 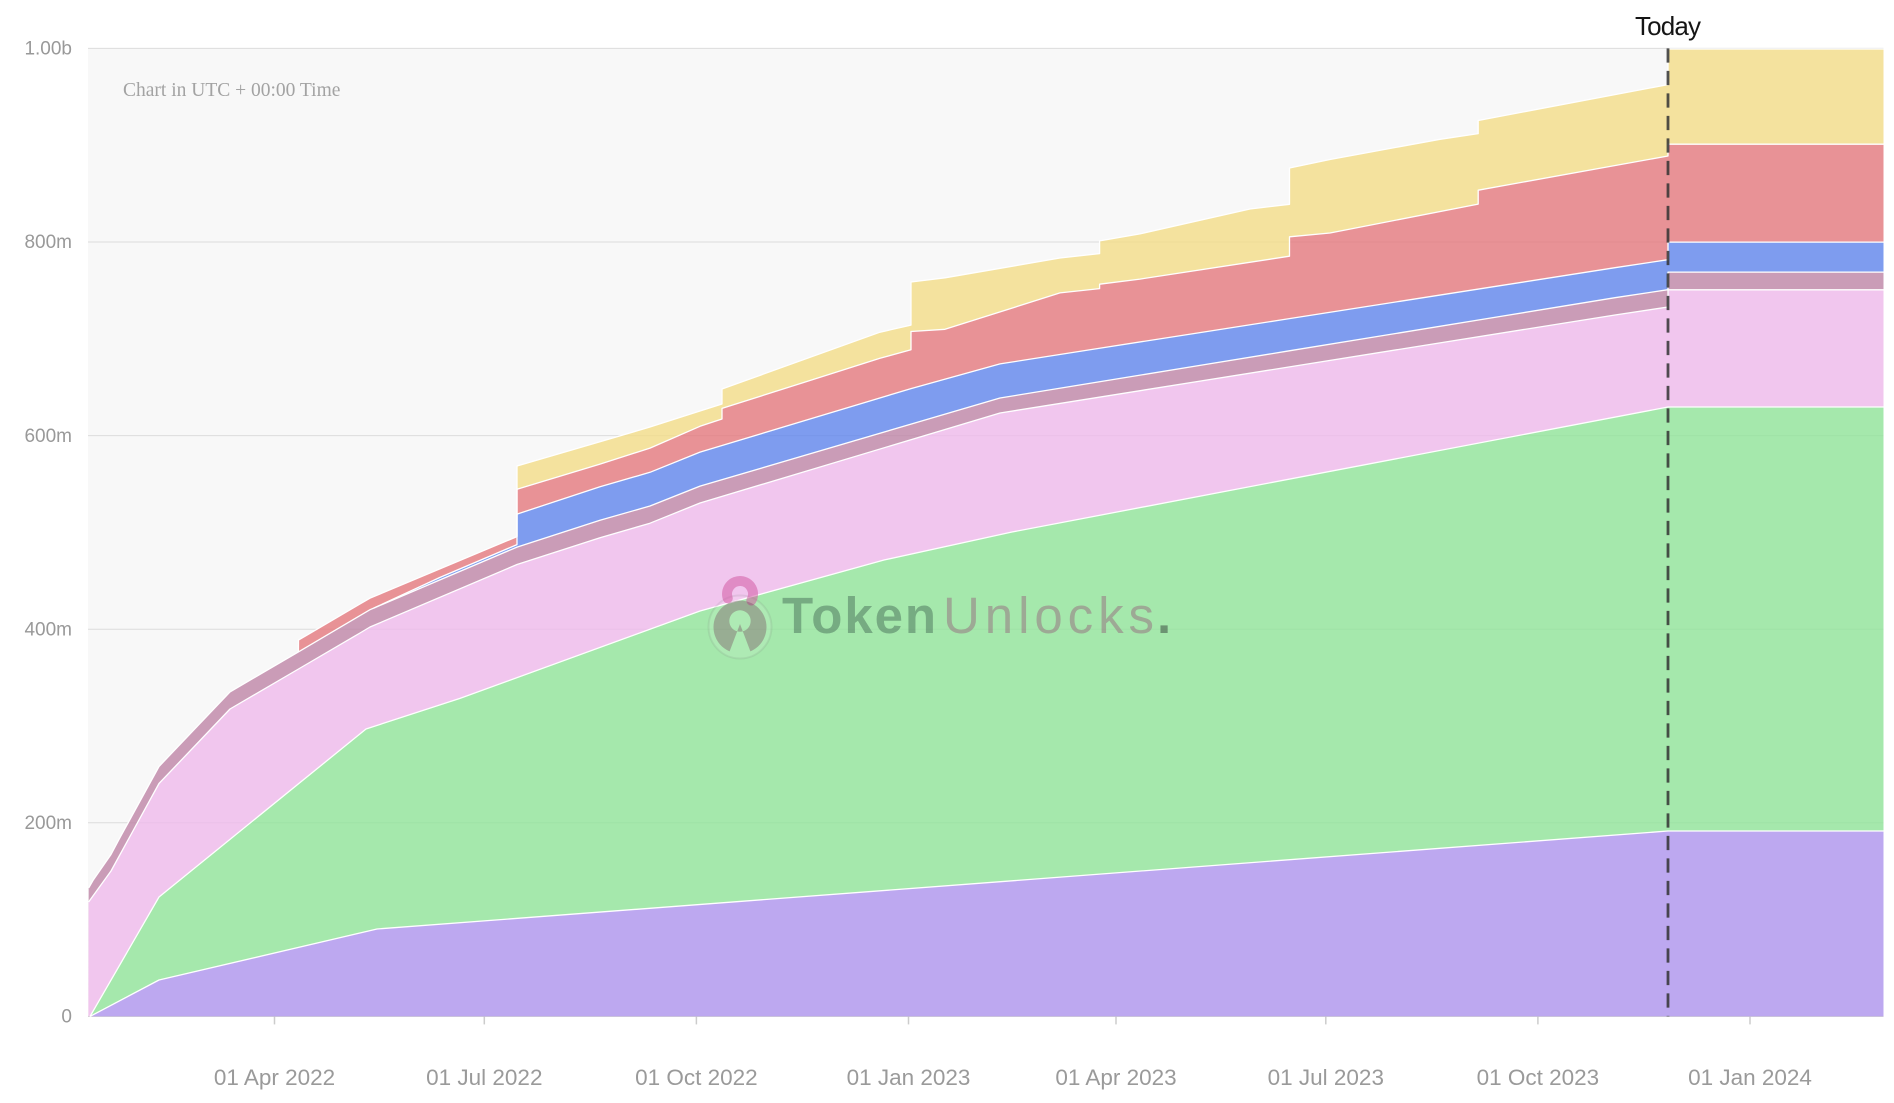 I want to click on svg-text: Unlocks, so click(x=1048, y=615).